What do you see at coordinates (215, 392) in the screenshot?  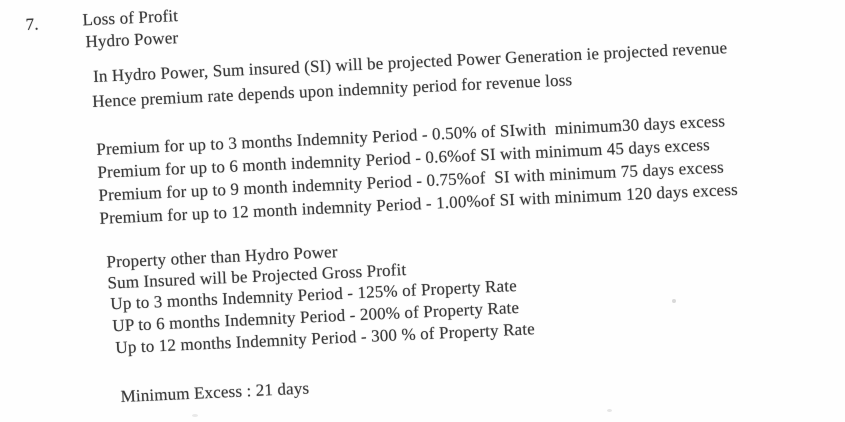 I see `minimum-excess-line: Minimum Excess : 21 days` at bounding box center [215, 392].